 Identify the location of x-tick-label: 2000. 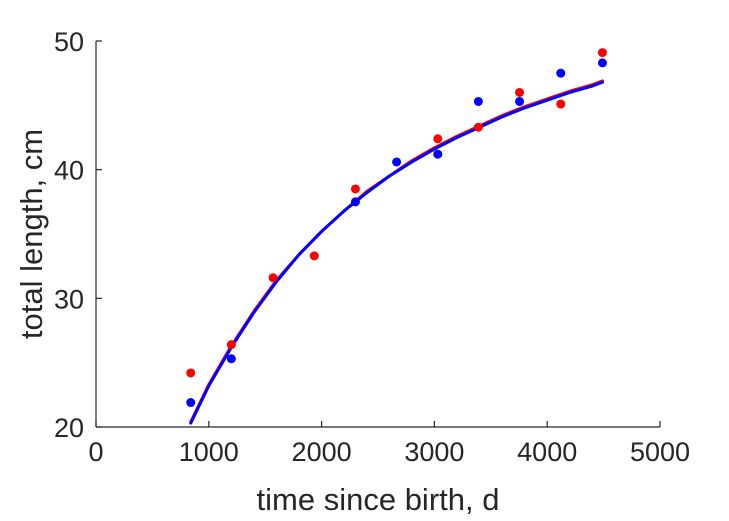
(322, 452).